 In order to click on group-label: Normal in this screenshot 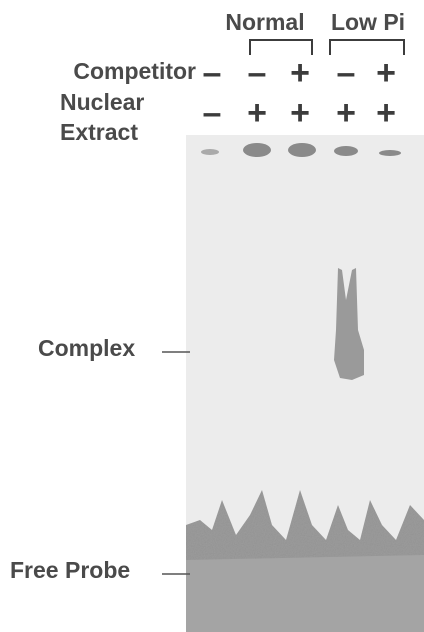, I will do `click(264, 22)`.